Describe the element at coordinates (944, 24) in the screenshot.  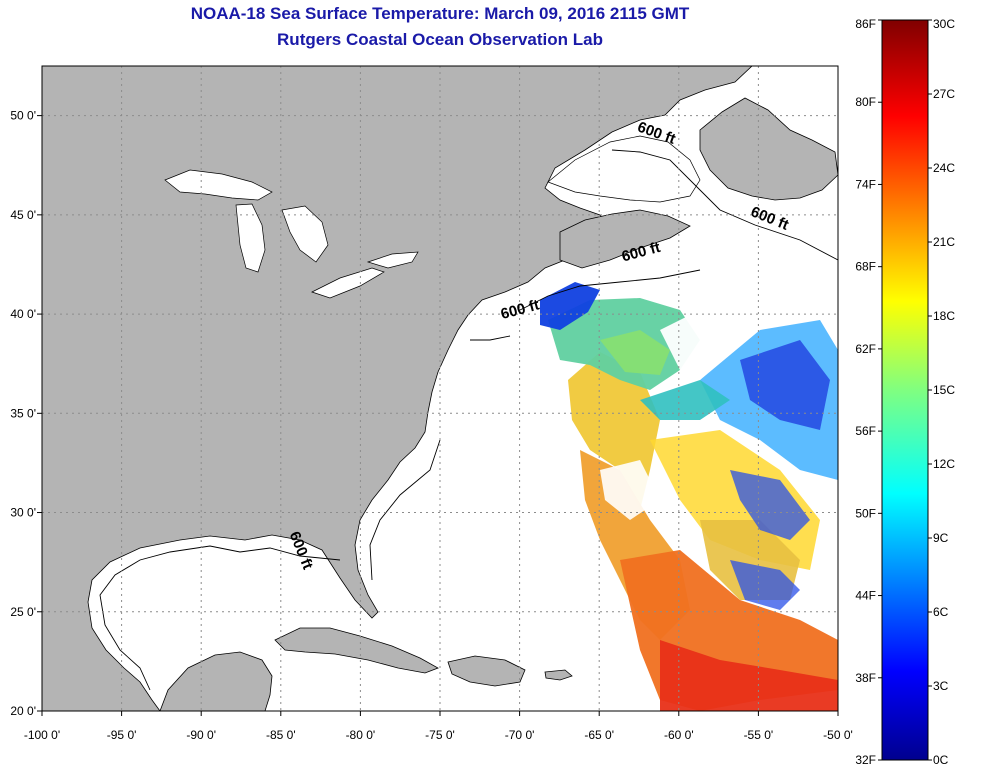
I see `colorbar-c-label: 30C` at that location.